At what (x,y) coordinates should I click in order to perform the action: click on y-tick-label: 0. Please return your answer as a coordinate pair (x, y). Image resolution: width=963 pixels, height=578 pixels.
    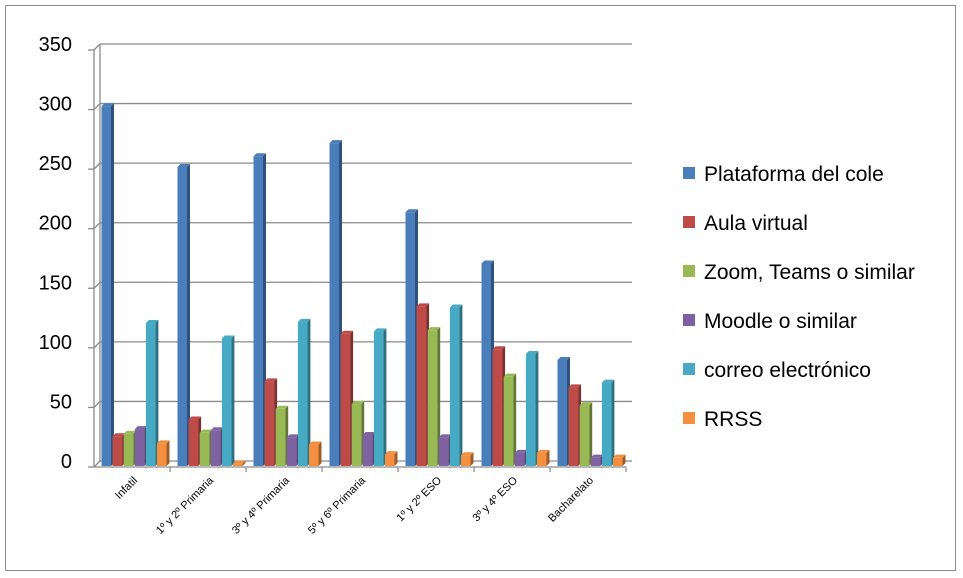
    Looking at the image, I should click on (66, 462).